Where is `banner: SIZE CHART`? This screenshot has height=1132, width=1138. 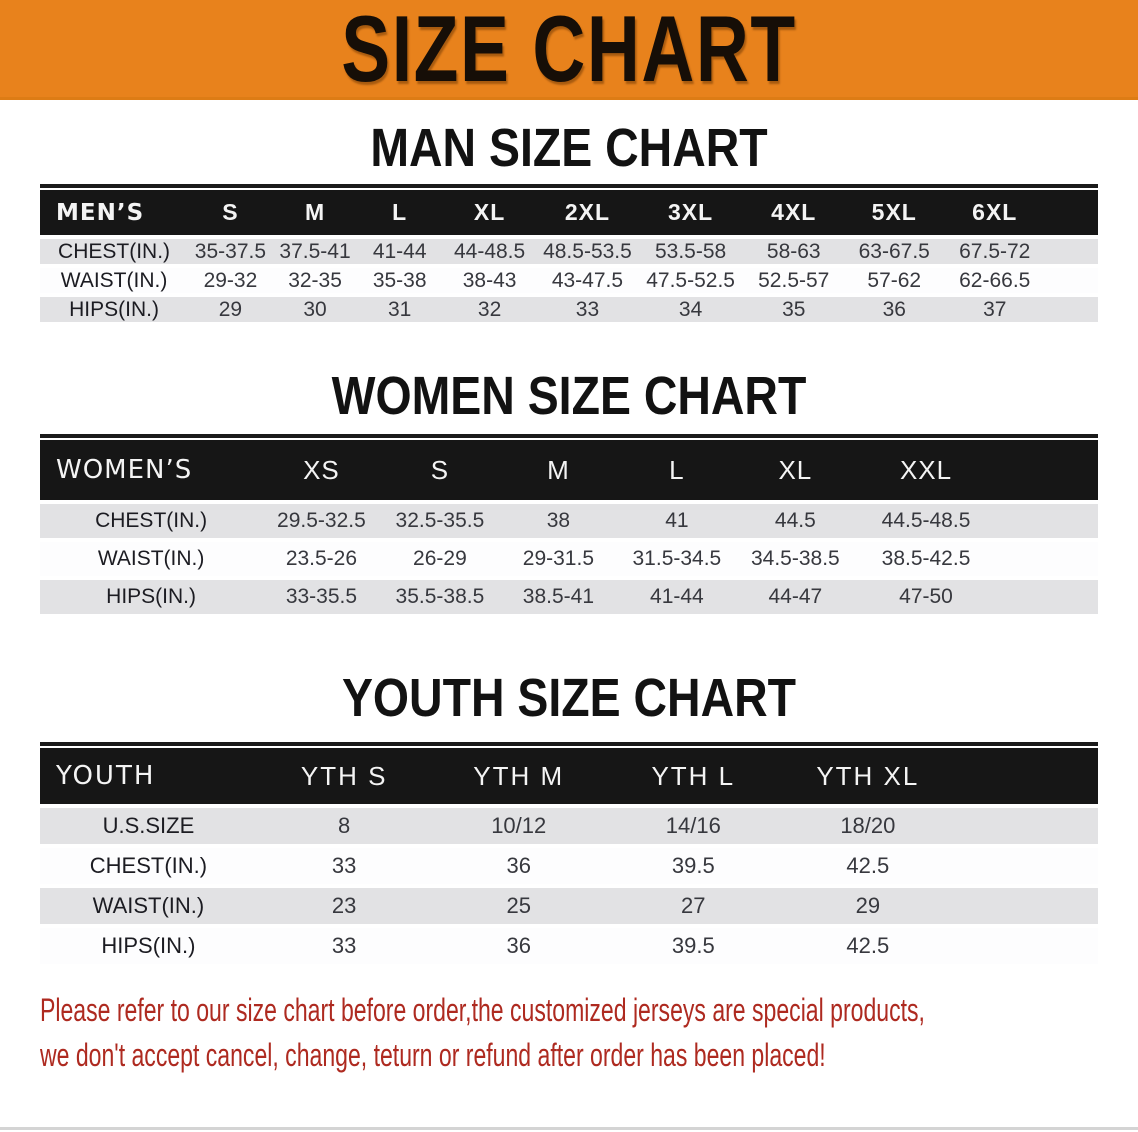 banner: SIZE CHART is located at coordinates (569, 50).